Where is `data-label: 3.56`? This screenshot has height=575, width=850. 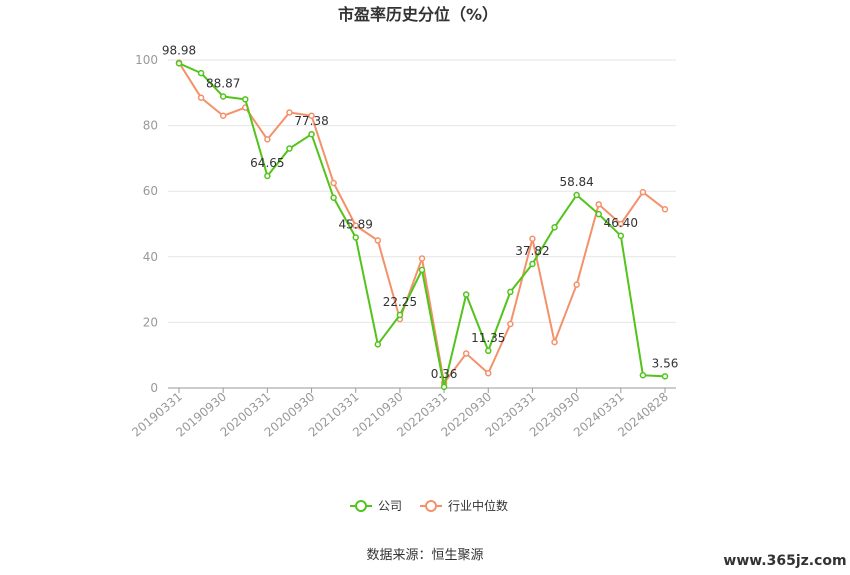
data-label: 3.56 is located at coordinates (665, 363).